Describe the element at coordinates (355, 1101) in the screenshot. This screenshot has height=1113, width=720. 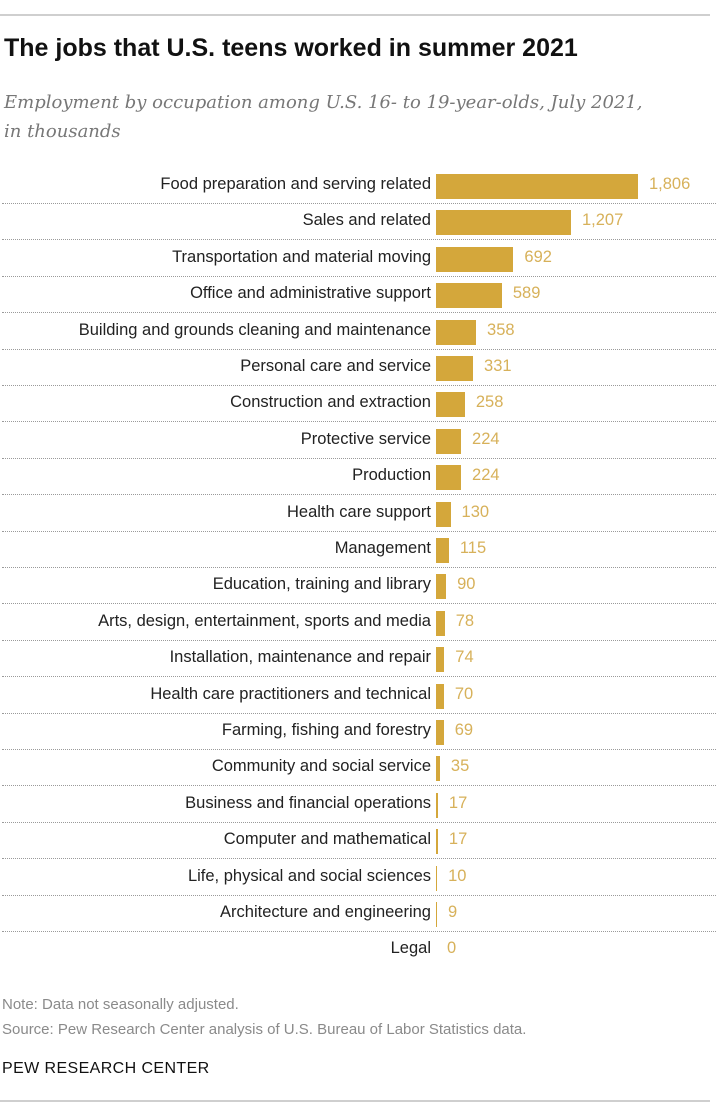
I see `bottom-rule` at that location.